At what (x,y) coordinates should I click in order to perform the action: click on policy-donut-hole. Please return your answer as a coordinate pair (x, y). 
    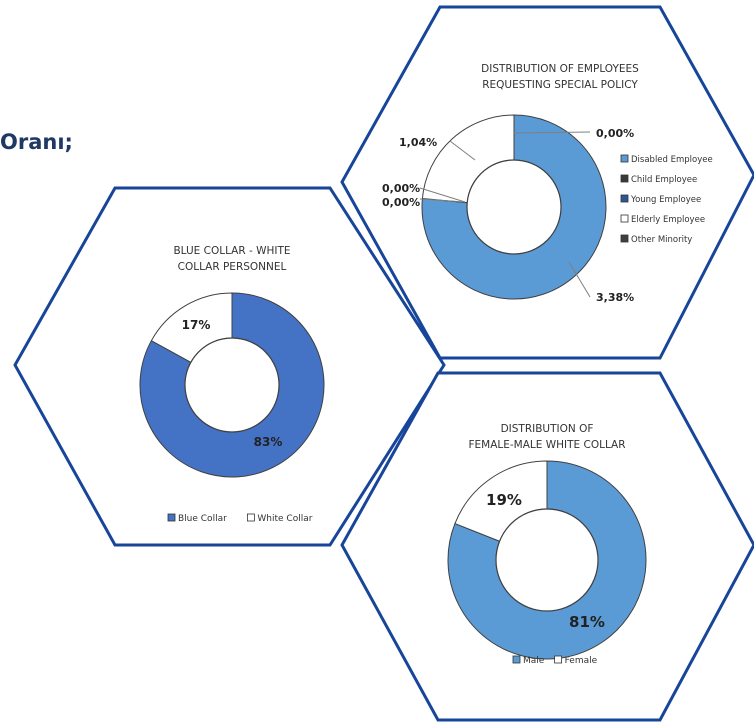
    Looking at the image, I should click on (514, 207).